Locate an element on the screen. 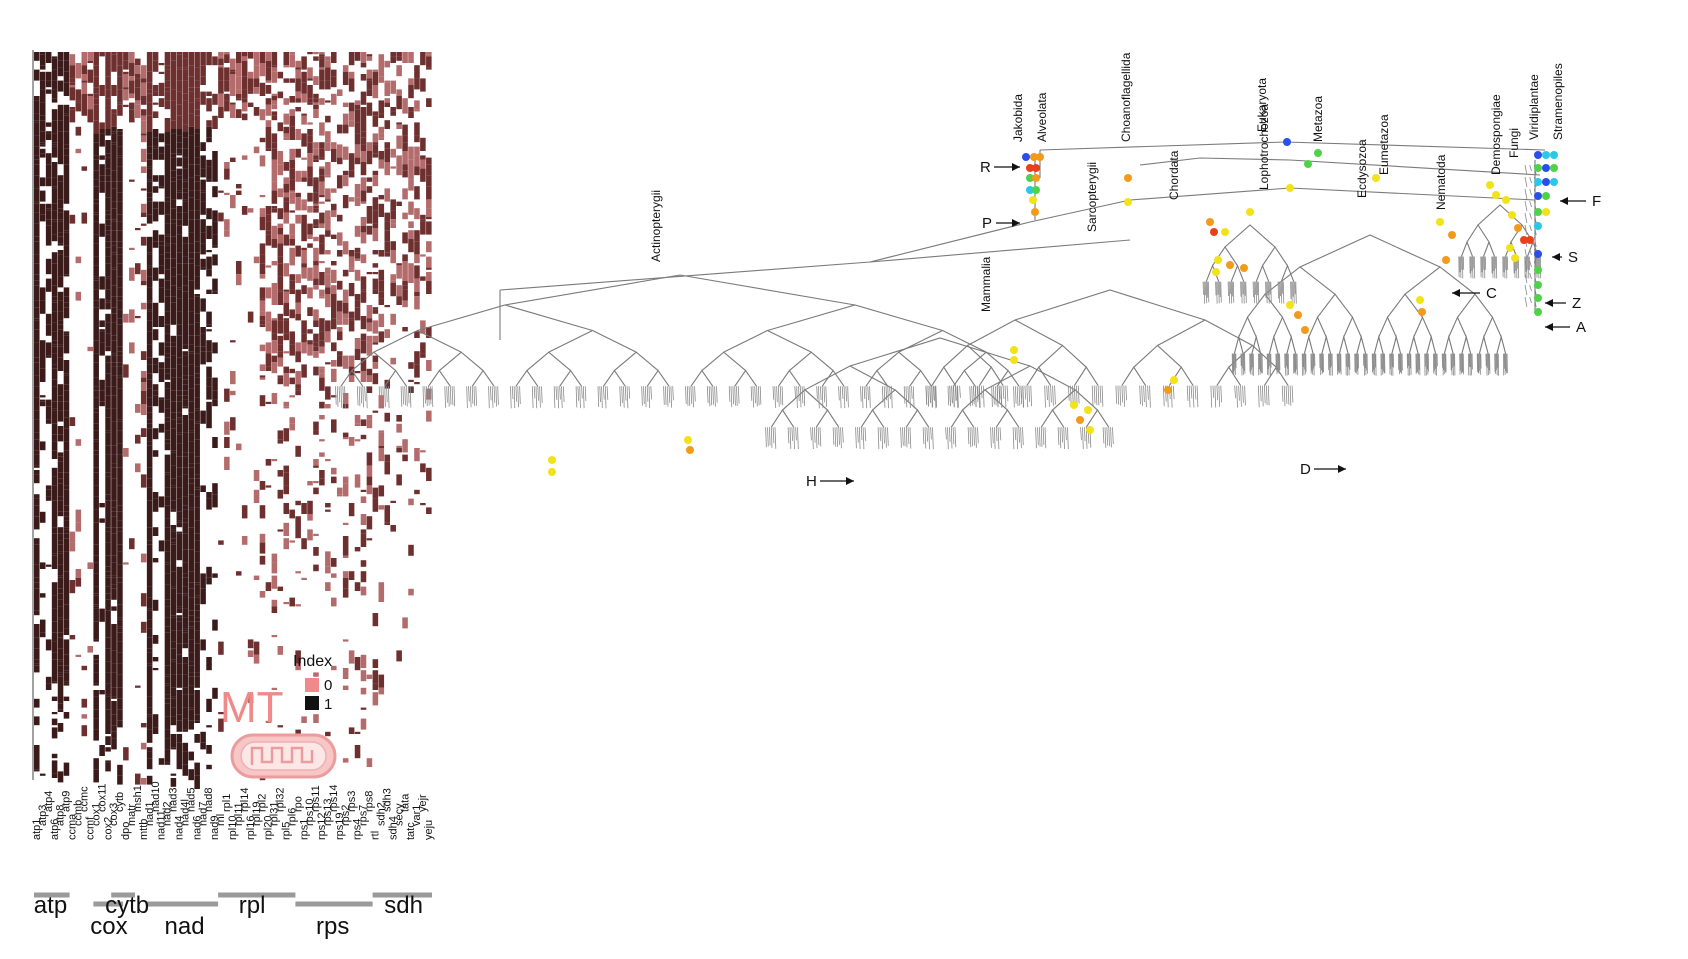  gene-label: rpl2 is located at coordinates (263, 803).